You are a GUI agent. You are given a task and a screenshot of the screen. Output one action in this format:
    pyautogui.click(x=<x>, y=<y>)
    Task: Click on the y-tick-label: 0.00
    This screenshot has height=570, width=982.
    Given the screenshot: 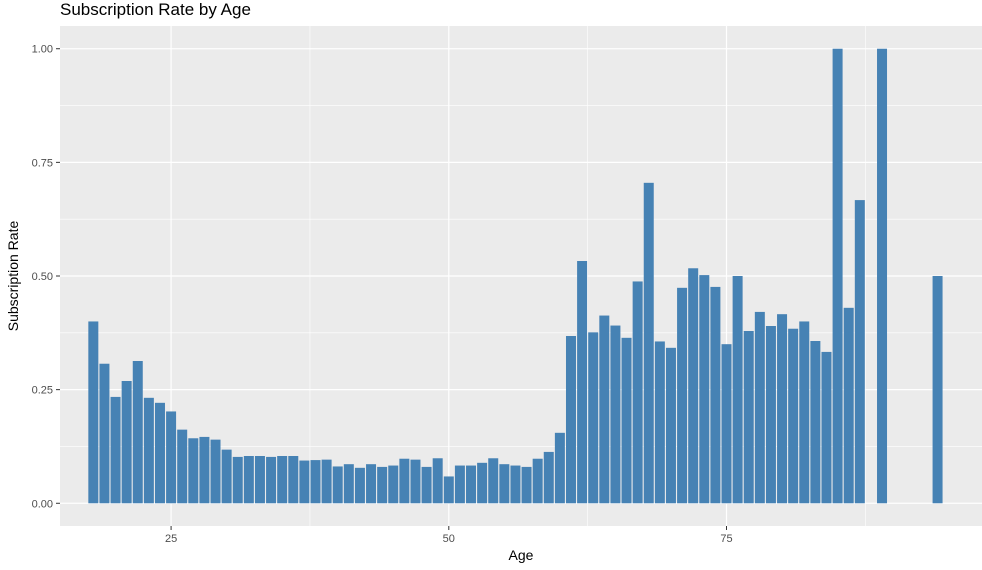 What is the action you would take?
    pyautogui.click(x=42, y=504)
    